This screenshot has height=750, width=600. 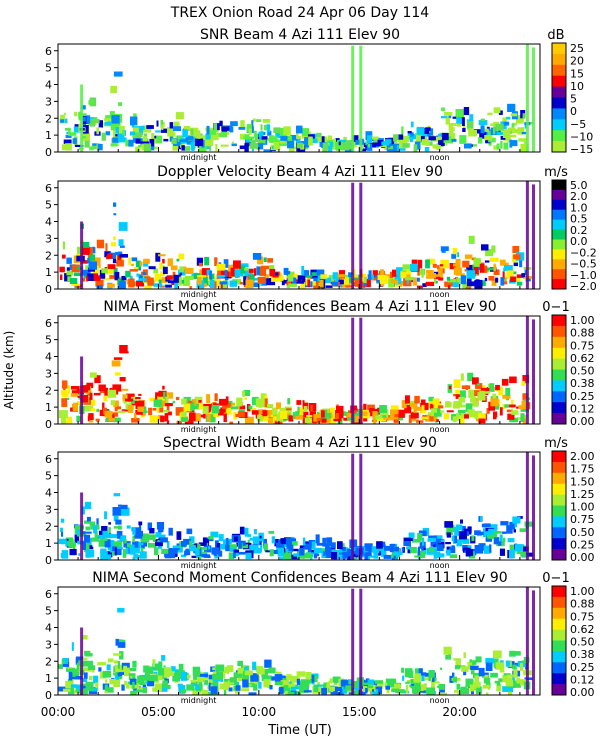 I want to click on y-tick-label: 1, so click(x=48, y=135).